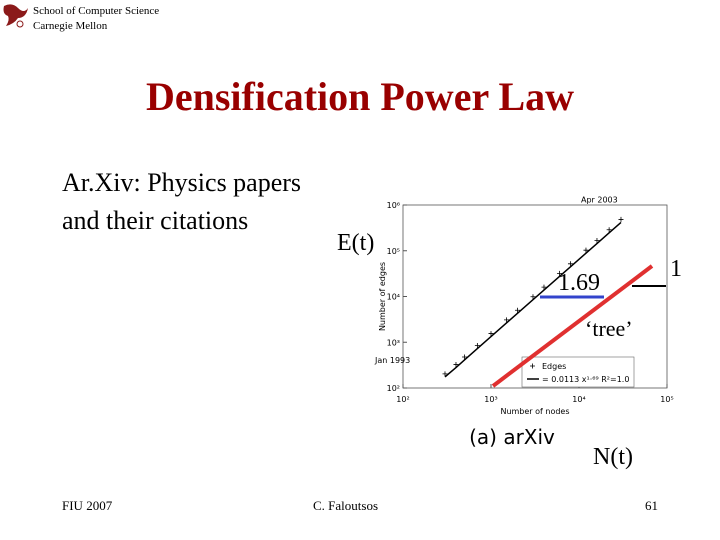 Image resolution: width=720 pixels, height=540 pixels. What do you see at coordinates (534, 411) in the screenshot?
I see `x-axis-label: Number of nodes` at bounding box center [534, 411].